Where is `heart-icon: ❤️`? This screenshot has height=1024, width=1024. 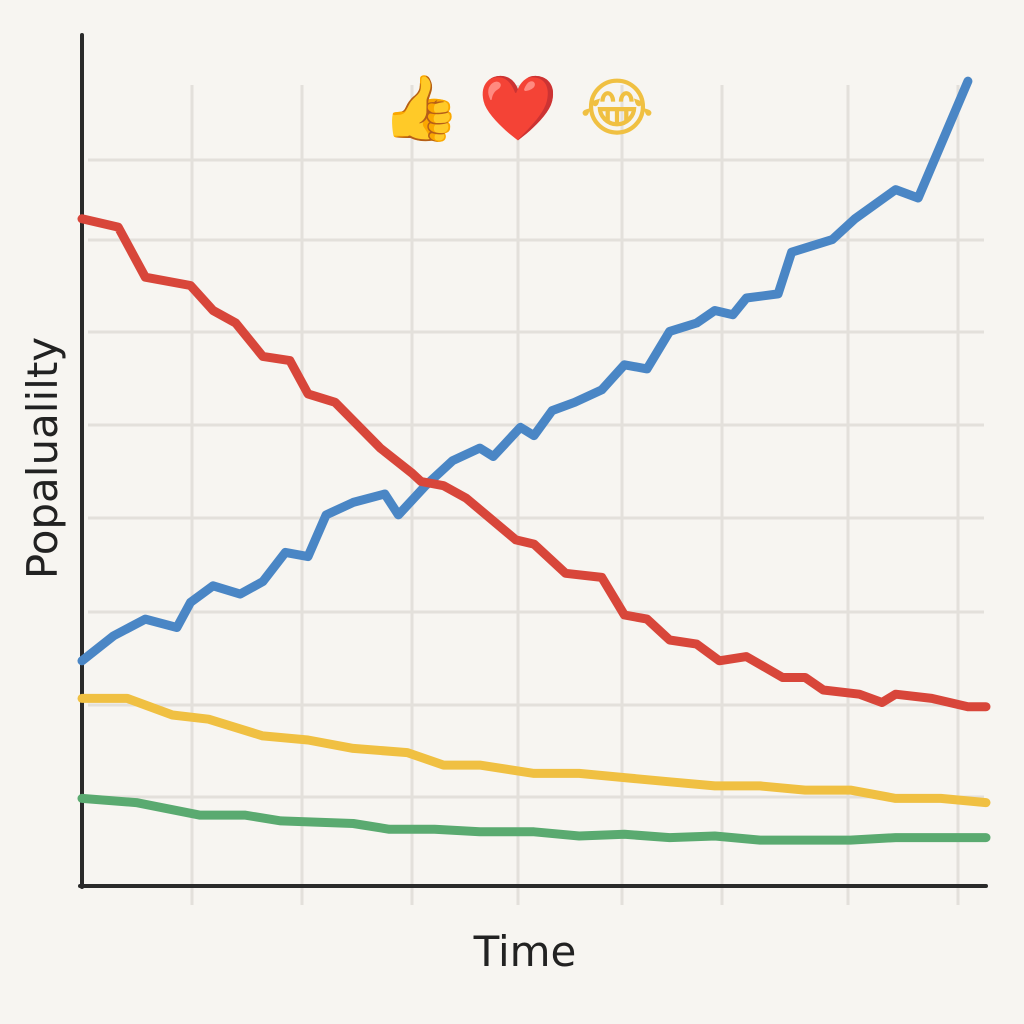 heart-icon: ❤️ is located at coordinates (518, 109).